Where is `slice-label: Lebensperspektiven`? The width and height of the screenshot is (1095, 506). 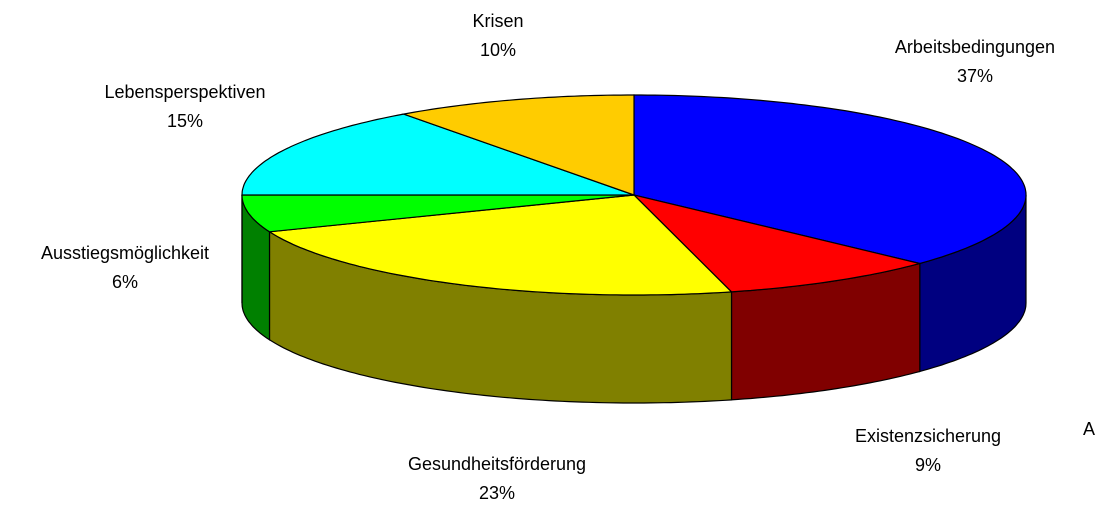
slice-label: Lebensperspektiven is located at coordinates (184, 92).